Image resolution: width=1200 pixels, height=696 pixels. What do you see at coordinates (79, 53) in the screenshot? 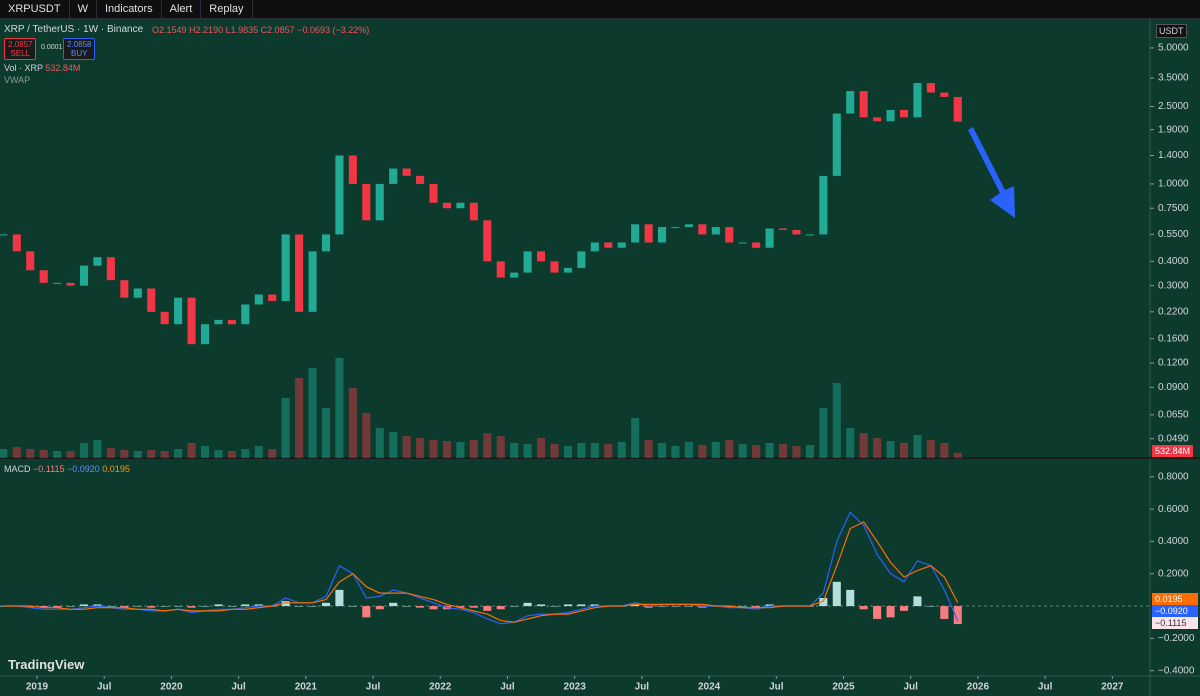
I see `buy-label: BUY` at bounding box center [79, 53].